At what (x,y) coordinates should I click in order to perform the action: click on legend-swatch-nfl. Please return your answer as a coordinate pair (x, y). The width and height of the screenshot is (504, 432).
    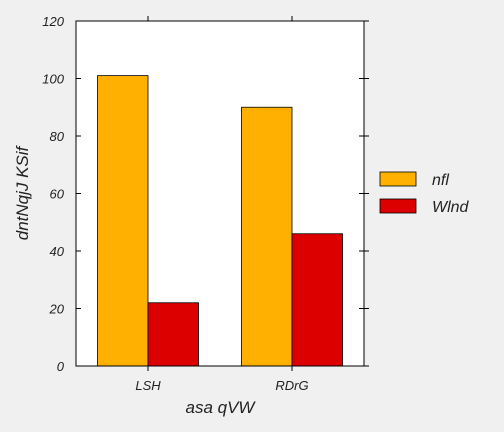
    Looking at the image, I should click on (398, 179).